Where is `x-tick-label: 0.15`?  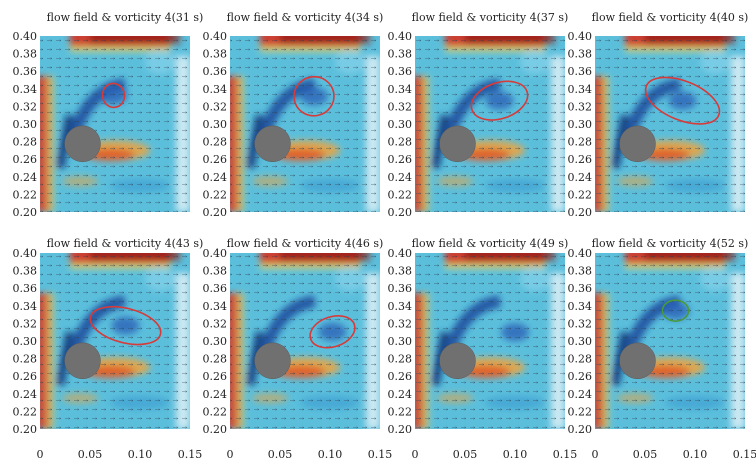 x-tick-label: 0.15 is located at coordinates (744, 454).